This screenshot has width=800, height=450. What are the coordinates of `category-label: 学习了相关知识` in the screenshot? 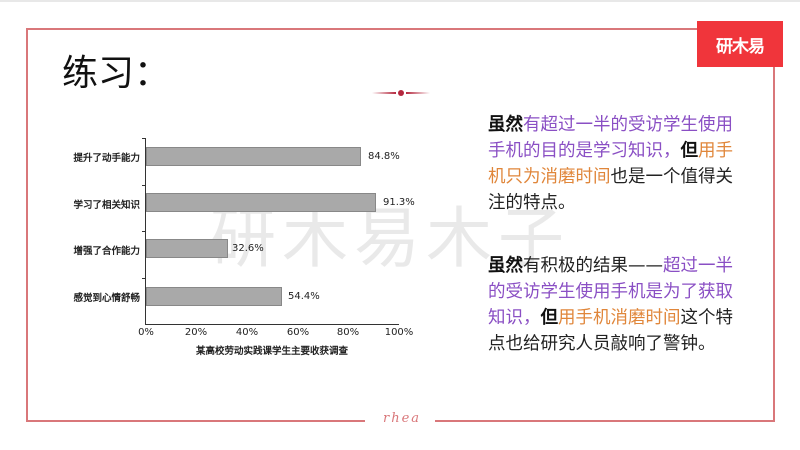 It's located at (106, 205).